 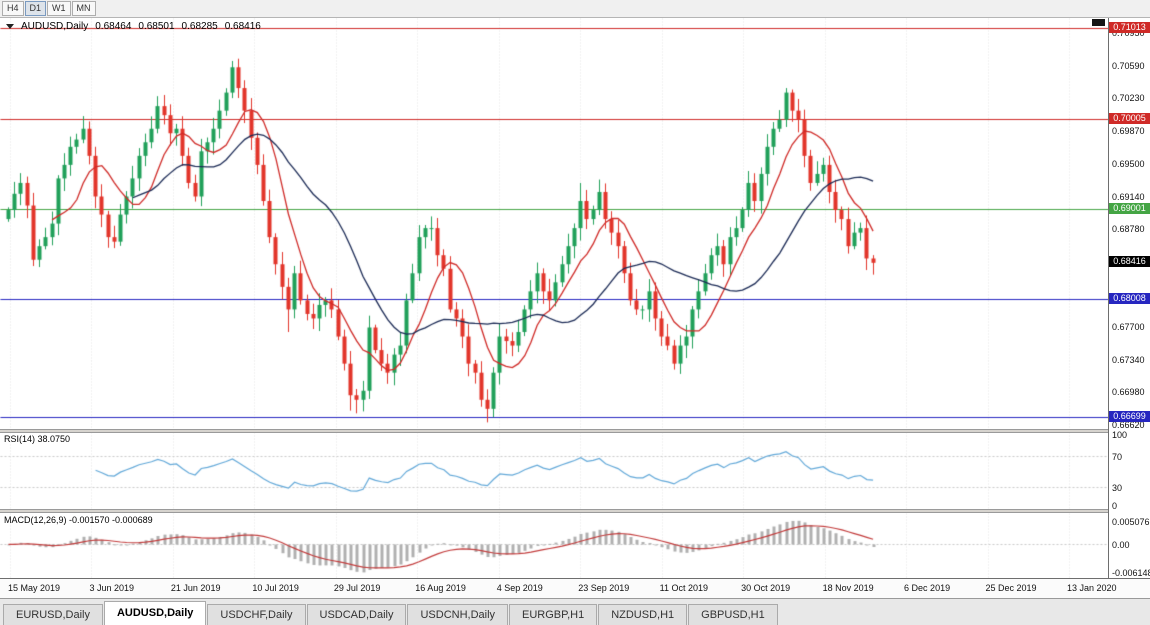 I want to click on tab-nzdusd-h1: NZDUSD,H1, so click(x=643, y=614).